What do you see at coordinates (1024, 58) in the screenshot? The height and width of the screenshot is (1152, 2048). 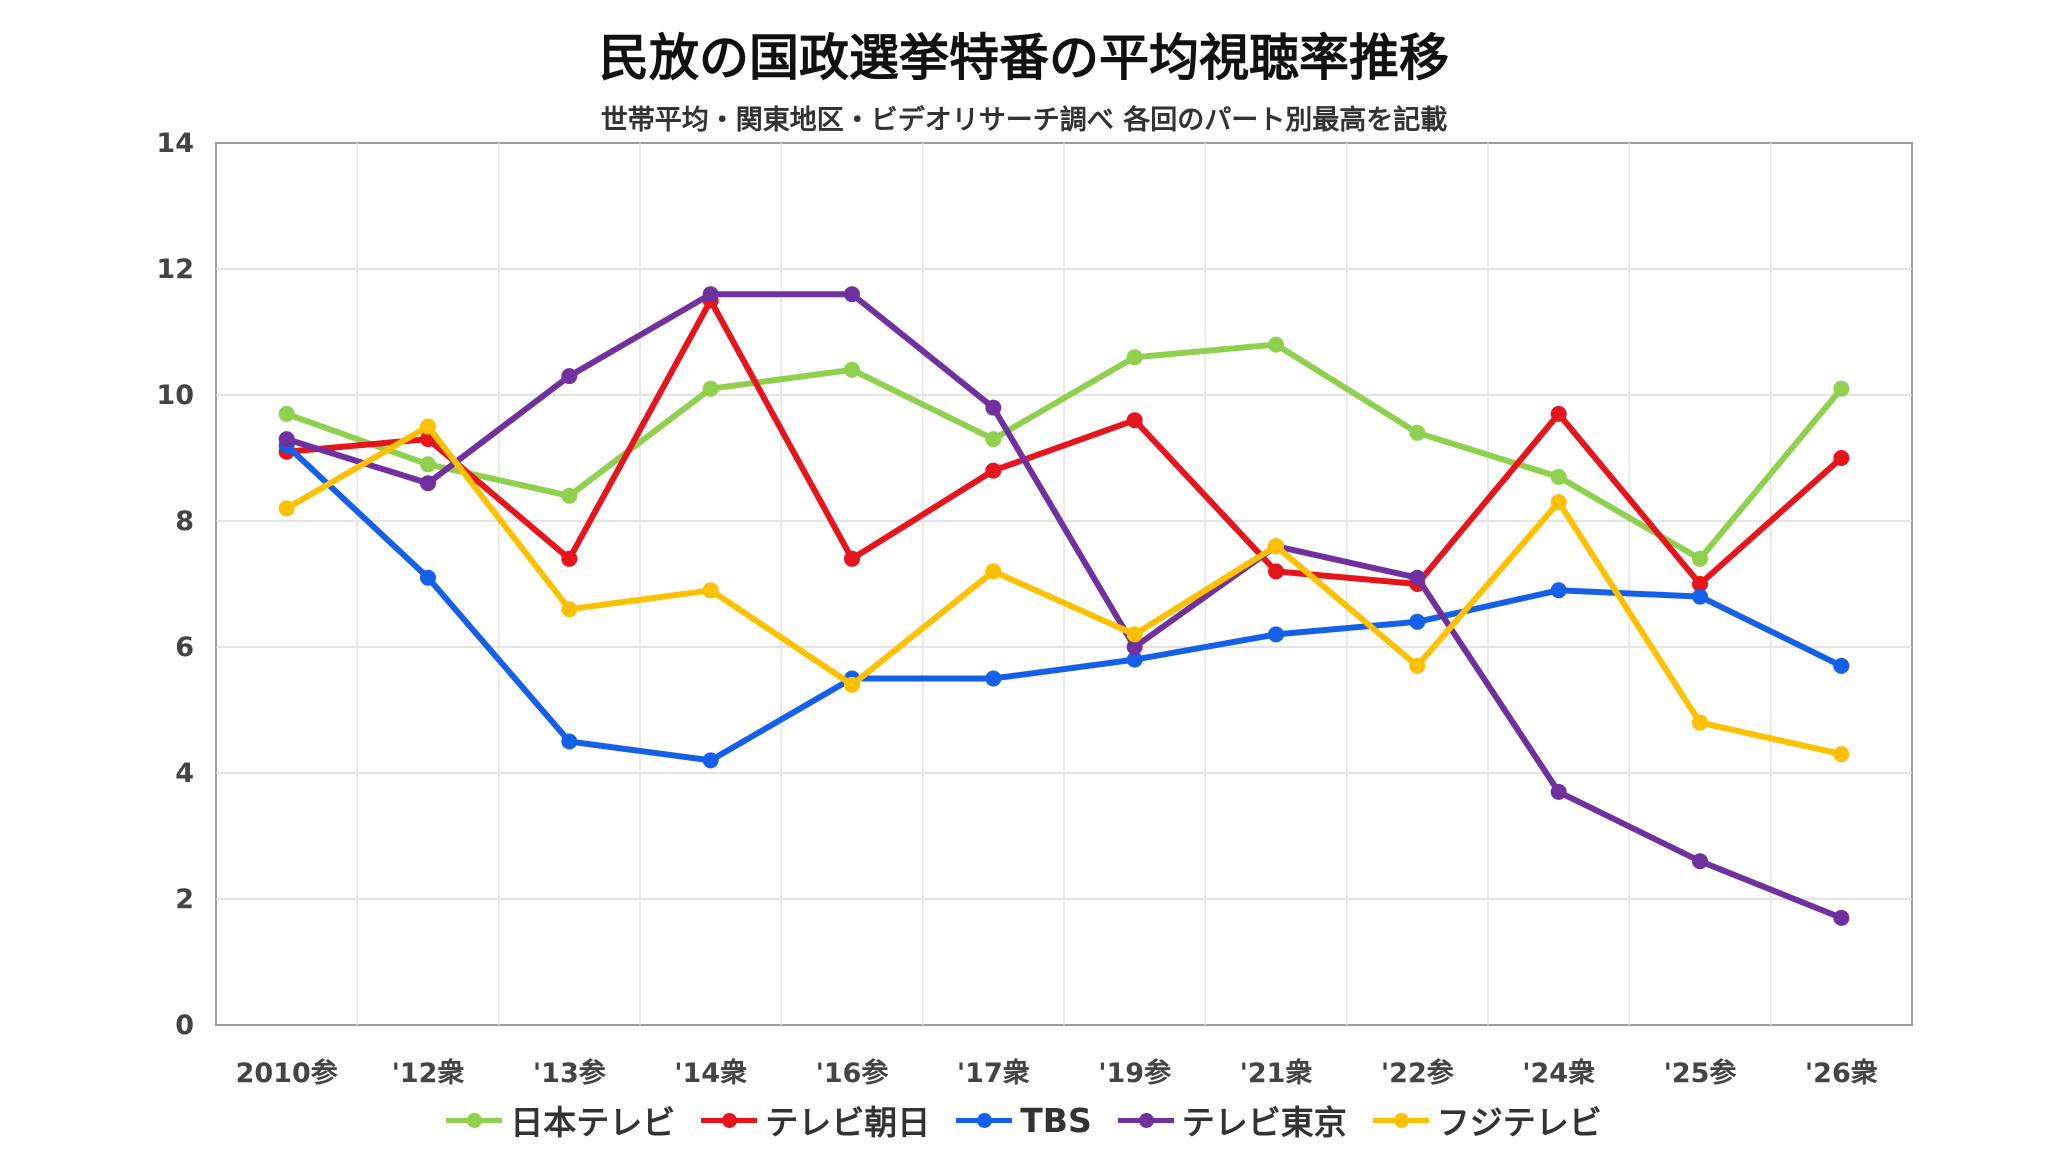 I see `chart-title: 民放の国政選挙特番の平均視聴率推移` at bounding box center [1024, 58].